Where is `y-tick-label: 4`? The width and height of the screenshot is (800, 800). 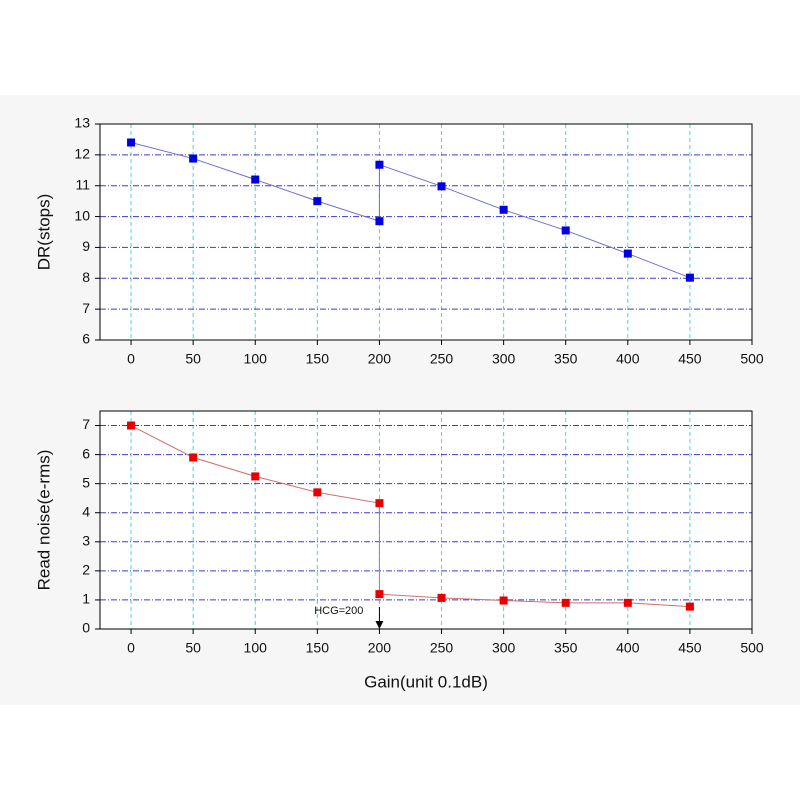 y-tick-label: 4 is located at coordinates (86, 511).